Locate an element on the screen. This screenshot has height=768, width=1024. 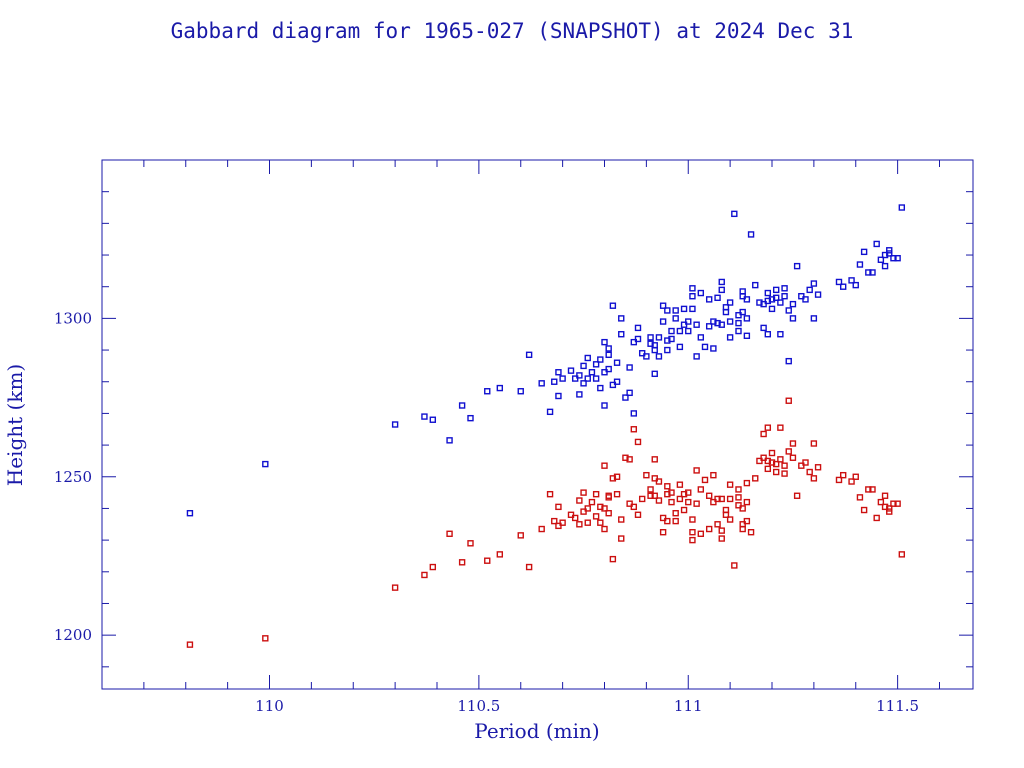
y-tick-label: 1200 is located at coordinates (73, 635).